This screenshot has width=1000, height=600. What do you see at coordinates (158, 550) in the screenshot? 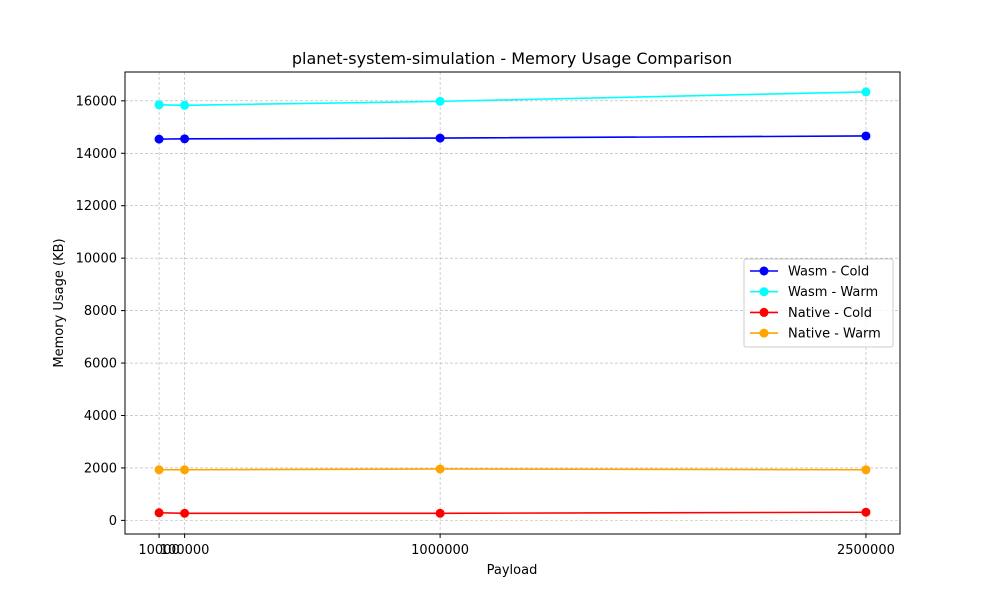
I see `x-tick-label: 10000` at bounding box center [158, 550].